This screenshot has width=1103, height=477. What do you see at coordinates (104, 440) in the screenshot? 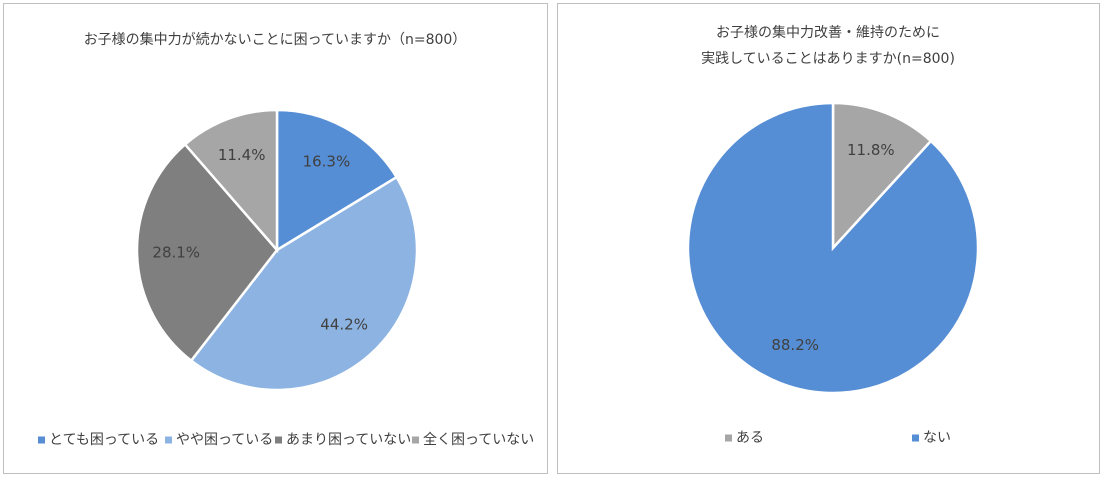
I see `legend-label: とても困っている` at bounding box center [104, 440].